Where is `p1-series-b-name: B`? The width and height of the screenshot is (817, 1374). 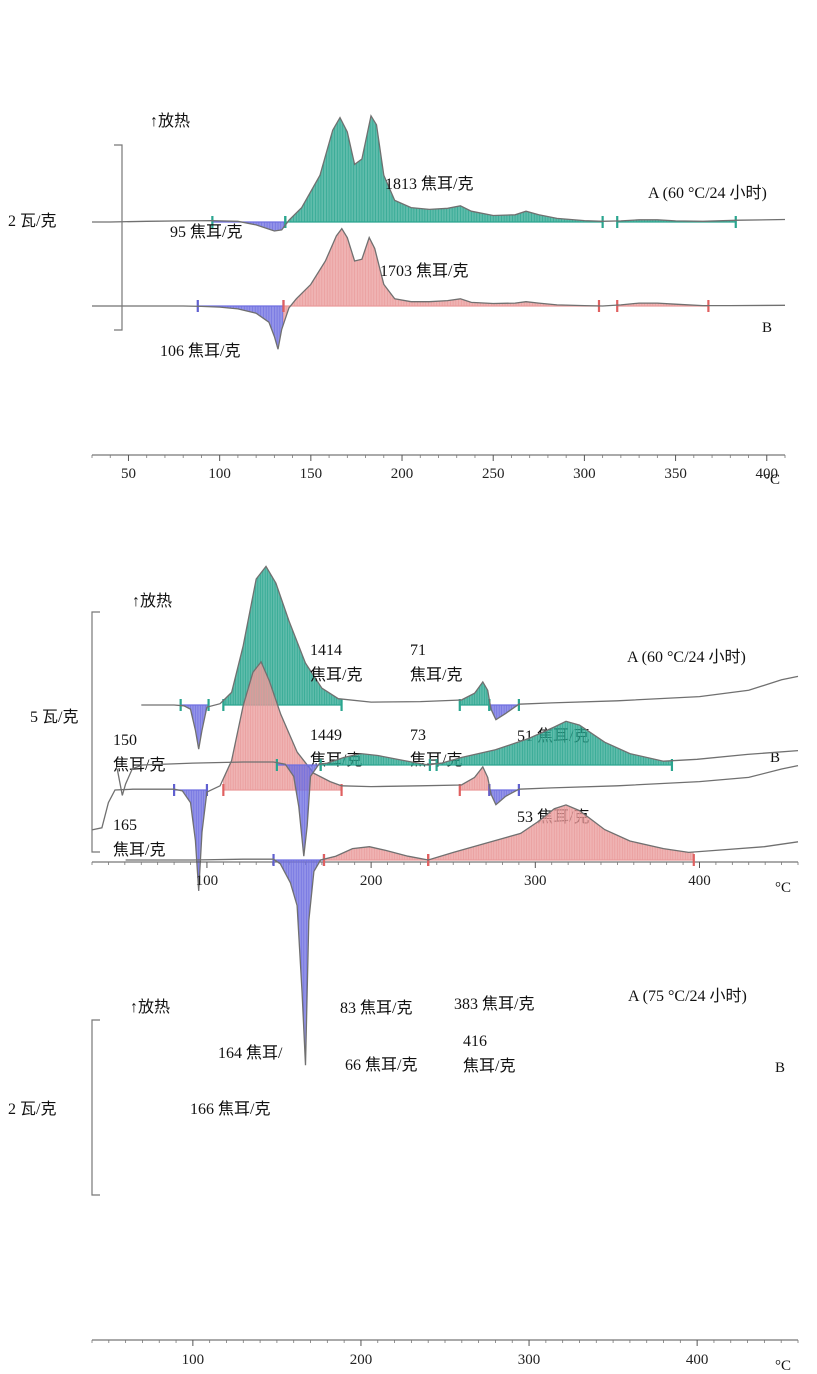
p1-series-b-name: B is located at coordinates (775, 758).